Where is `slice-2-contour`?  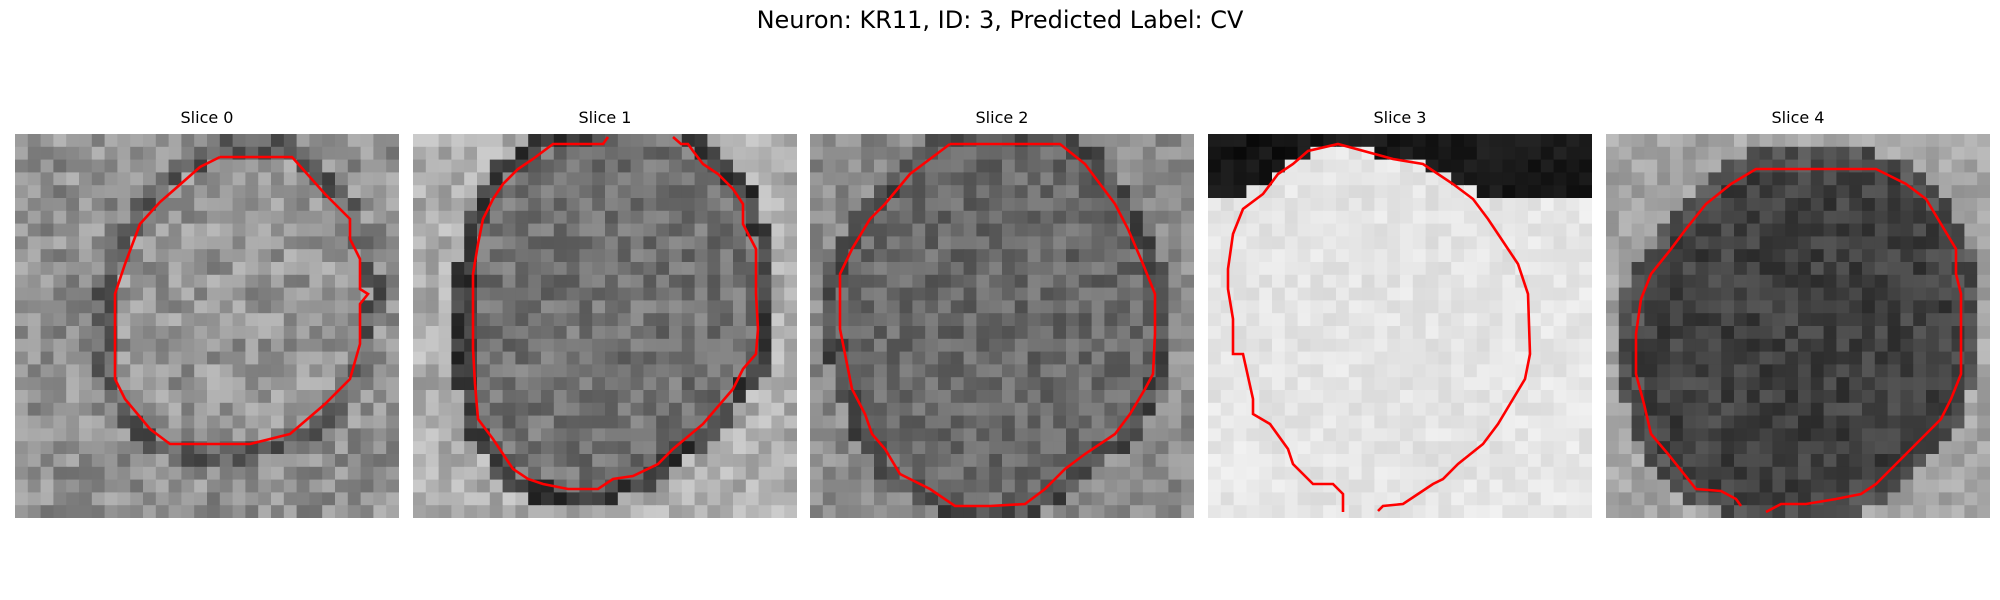 slice-2-contour is located at coordinates (997, 325).